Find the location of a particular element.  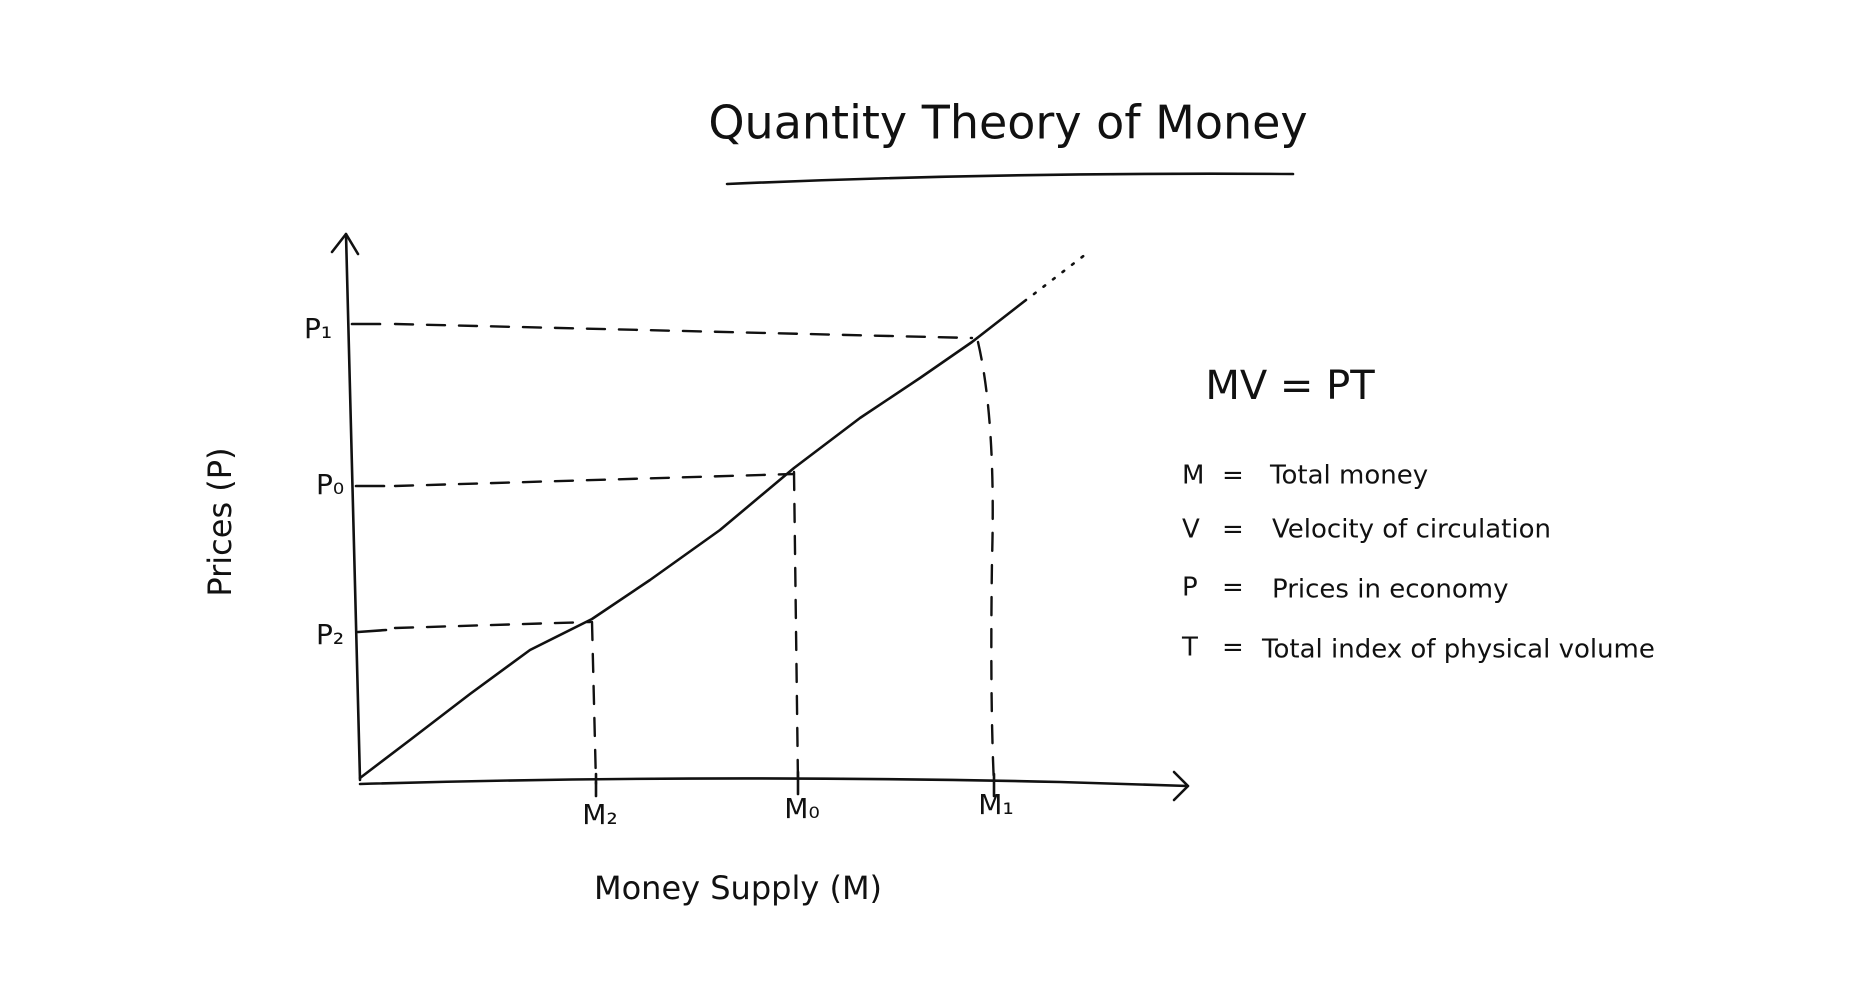

def-text: Total money is located at coordinates (1348, 476).